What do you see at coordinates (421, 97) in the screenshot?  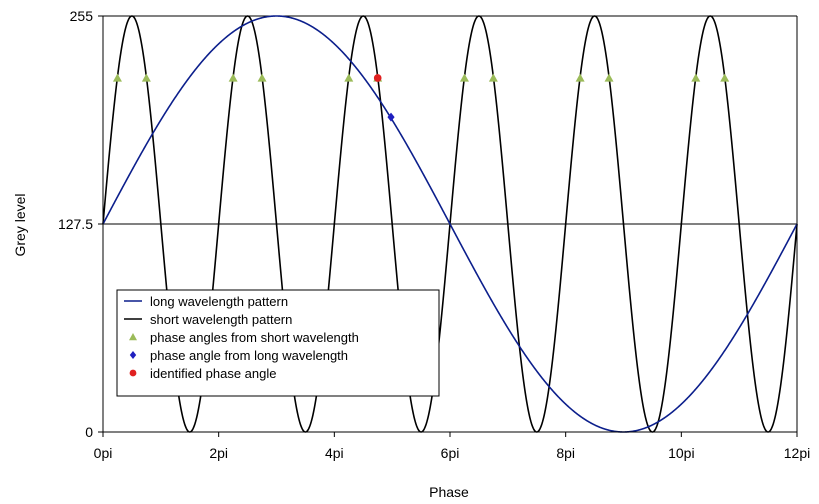 I see `marker-layer` at bounding box center [421, 97].